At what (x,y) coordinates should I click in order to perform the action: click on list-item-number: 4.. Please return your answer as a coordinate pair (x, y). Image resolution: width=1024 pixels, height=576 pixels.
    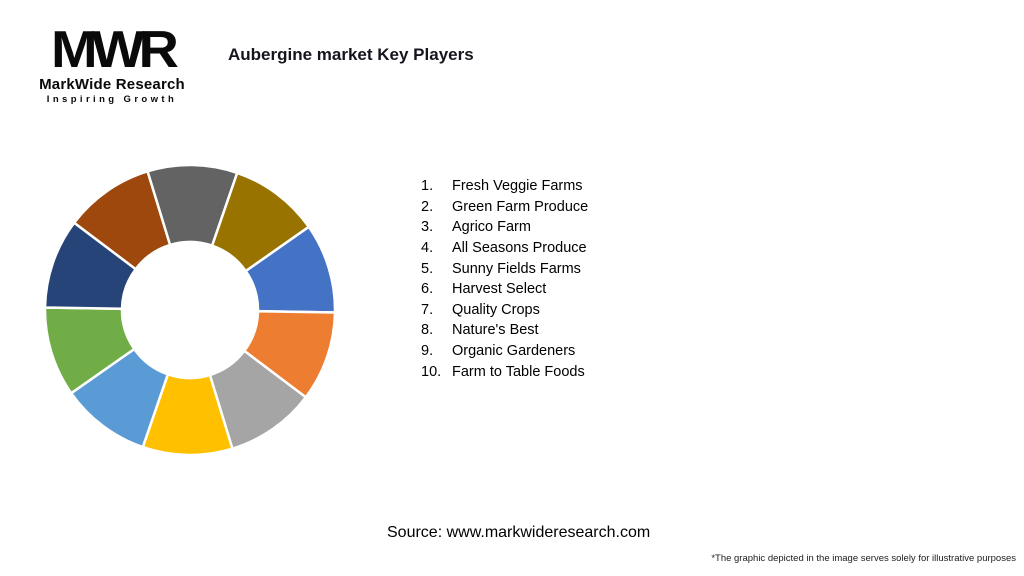
    Looking at the image, I should click on (427, 248).